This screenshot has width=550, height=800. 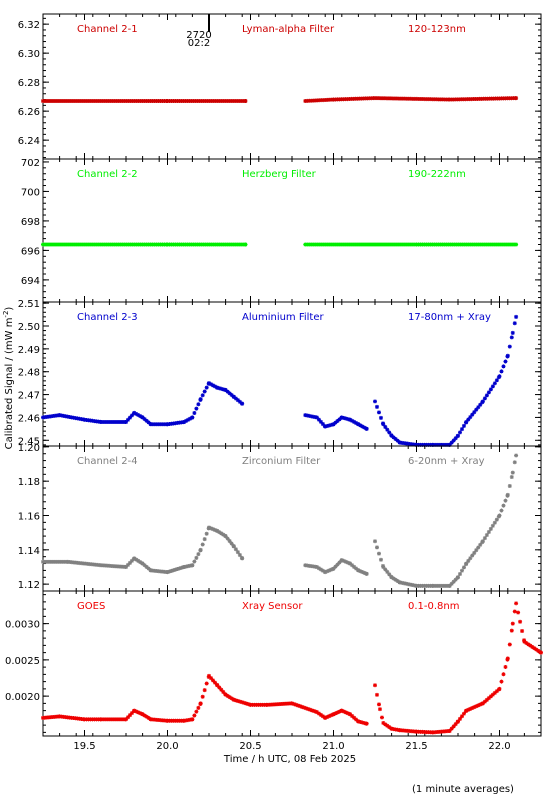 What do you see at coordinates (30, 222) in the screenshot?
I see `y-tick-label: 698` at bounding box center [30, 222].